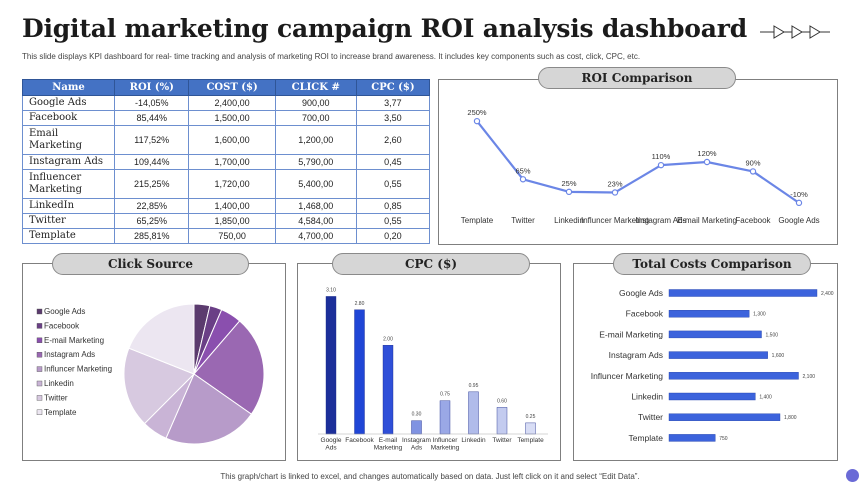 This screenshot has height=484, width=860. Describe the element at coordinates (315, 118) in the screenshot. I see `table-cell: 700,00` at that location.